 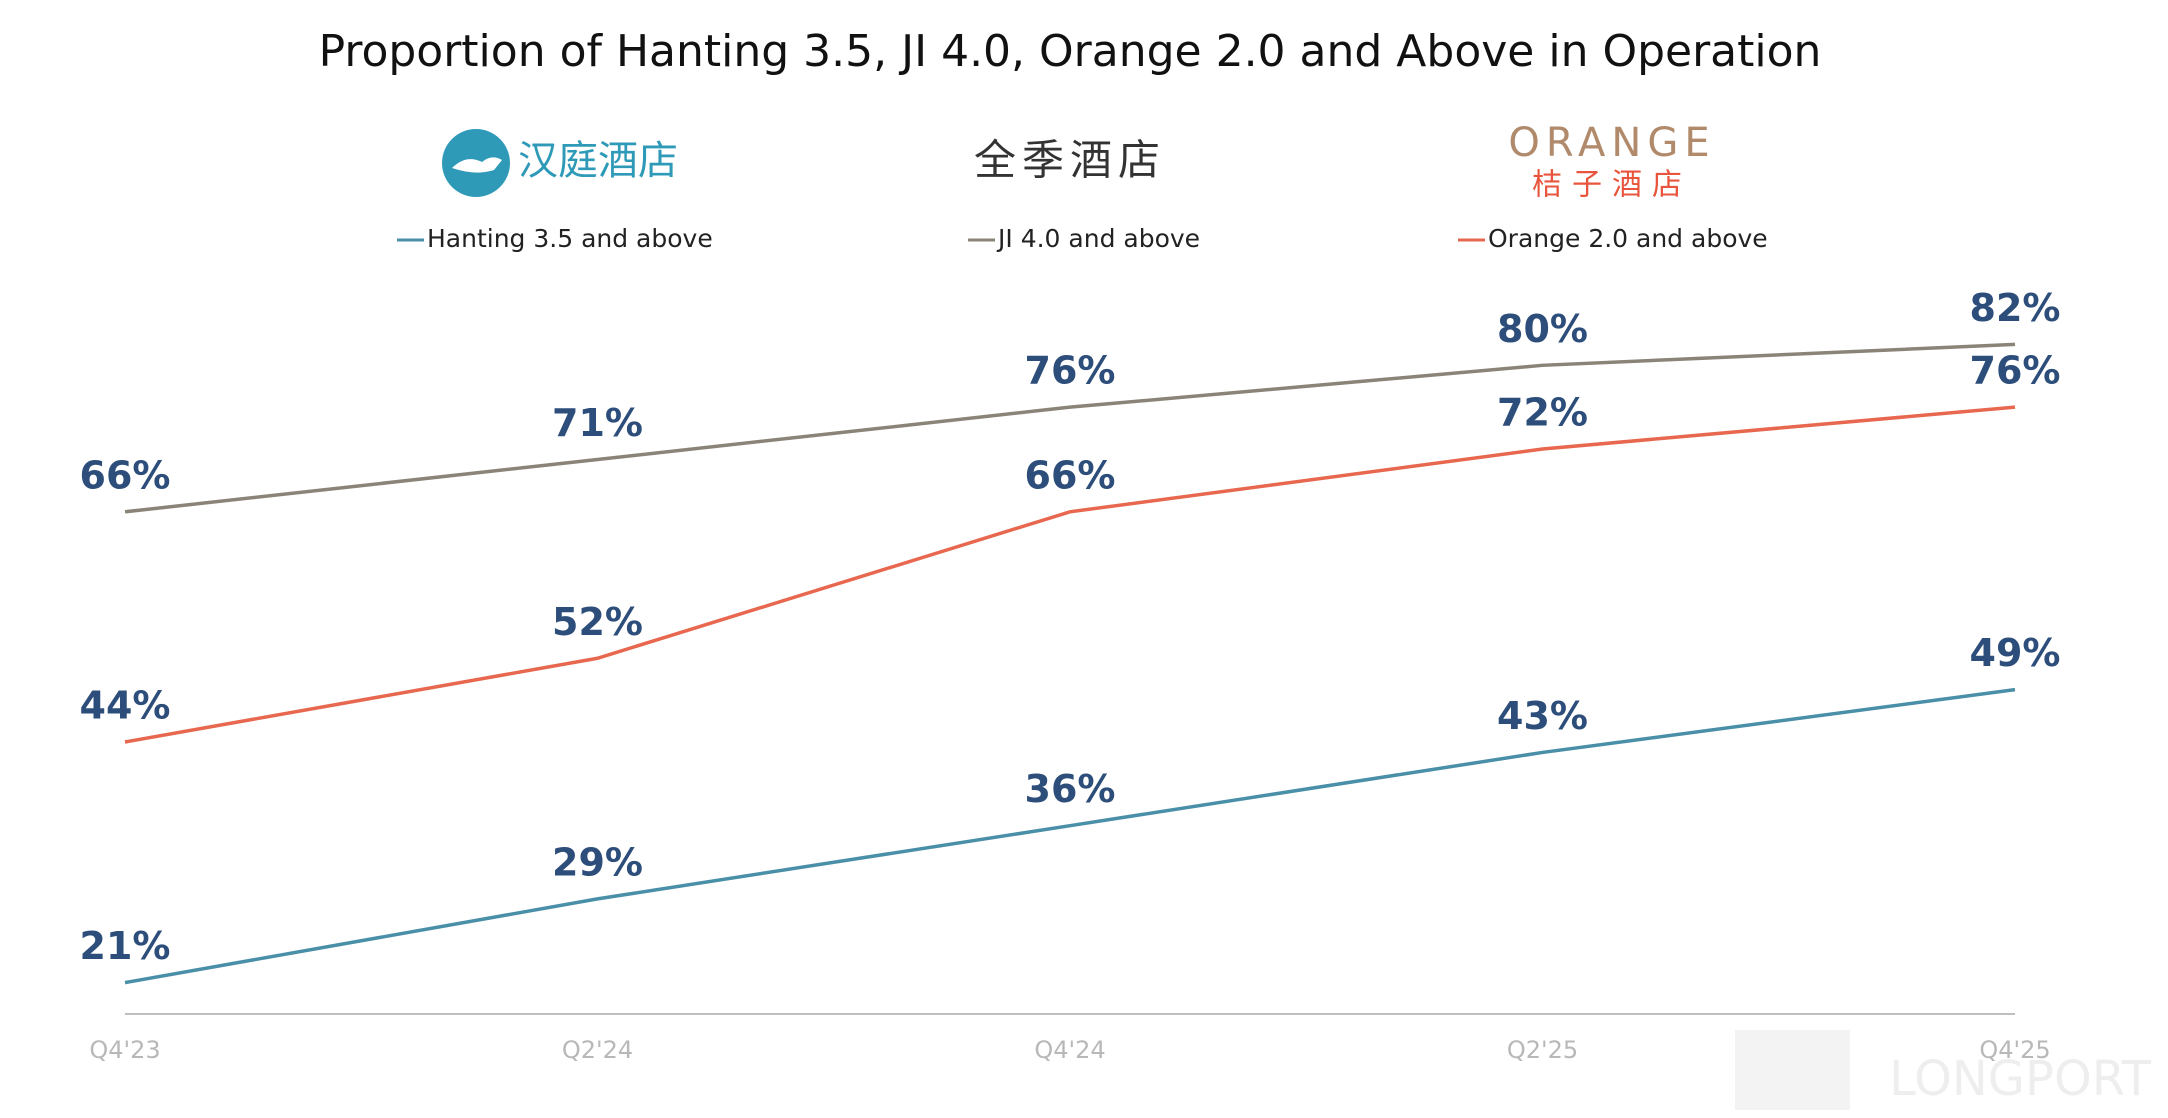 What do you see at coordinates (1069, 1050) in the screenshot?
I see `x-tick-label: Q4'24` at bounding box center [1069, 1050].